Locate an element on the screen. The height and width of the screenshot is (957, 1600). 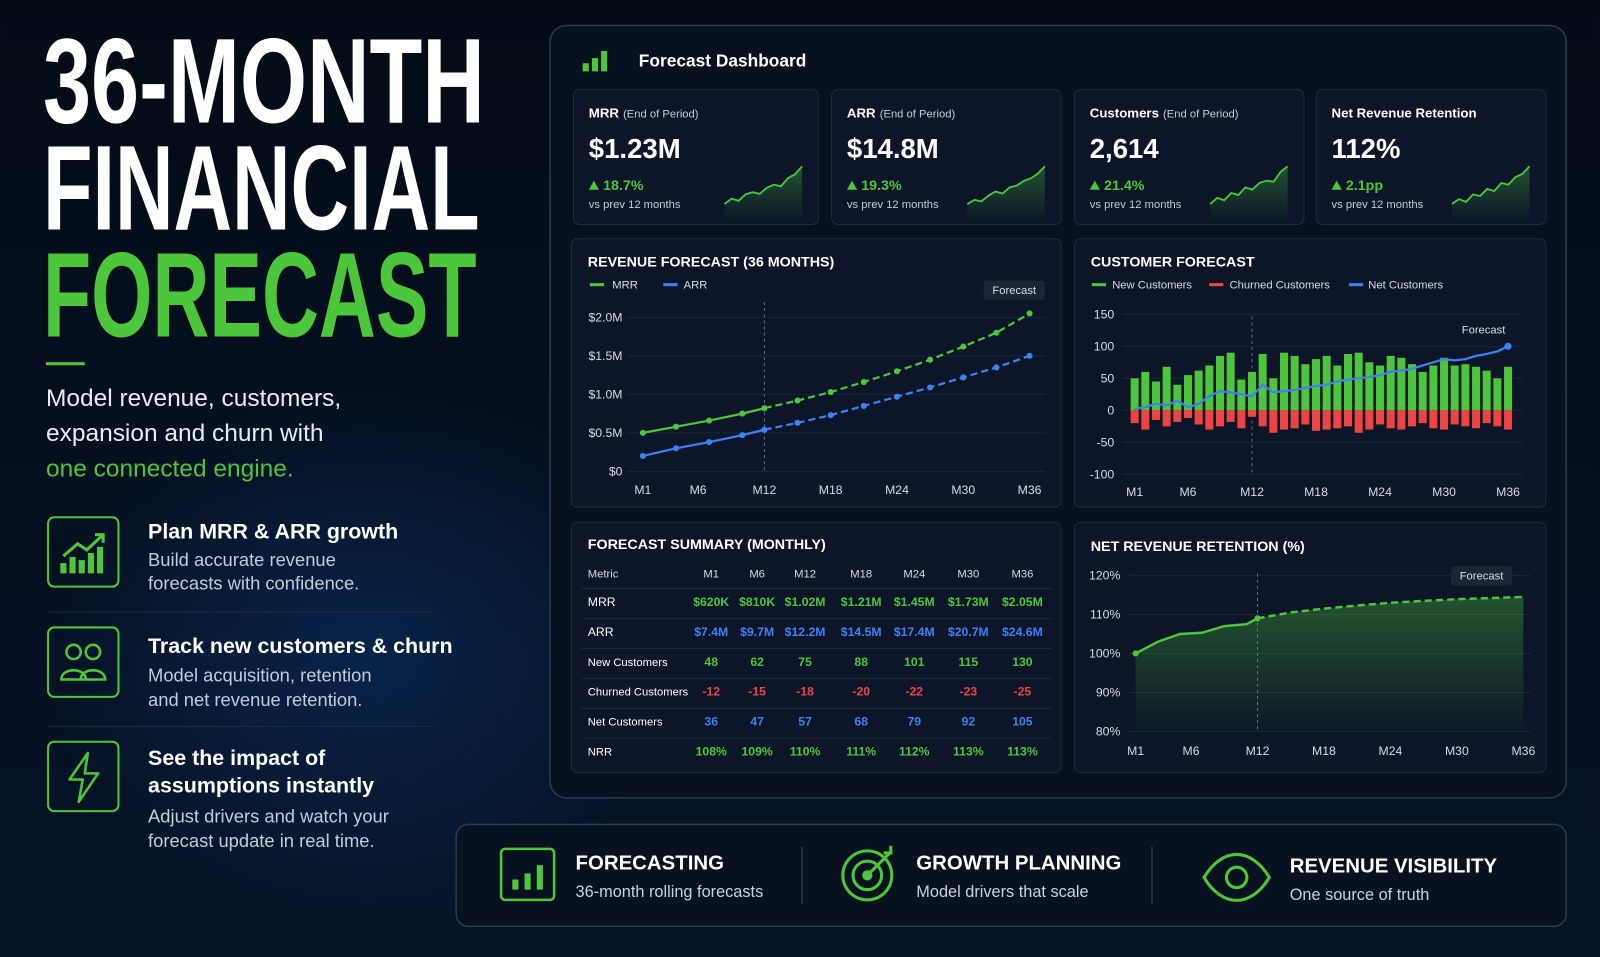
kpi-comparison: vs prev 12 months is located at coordinates (893, 205).